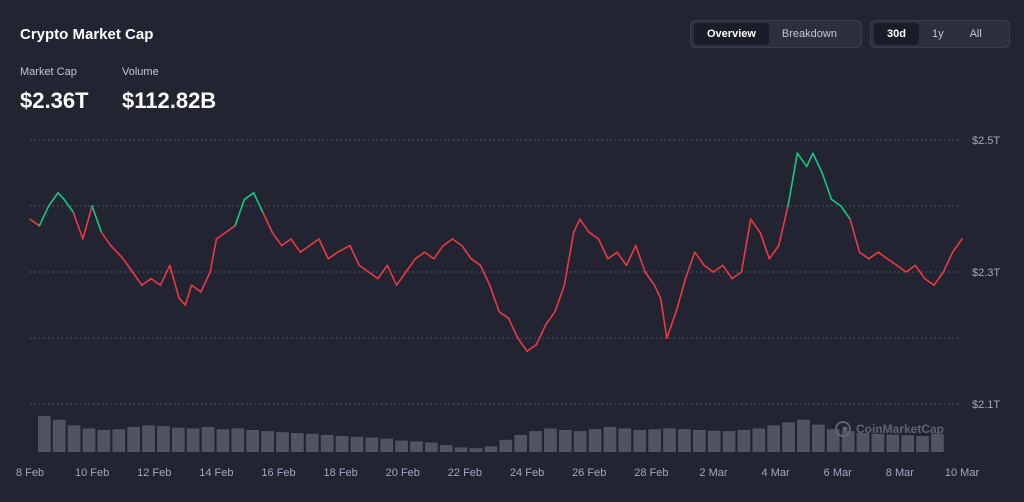 This screenshot has width=1024, height=502. I want to click on range-30d: 30d, so click(896, 34).